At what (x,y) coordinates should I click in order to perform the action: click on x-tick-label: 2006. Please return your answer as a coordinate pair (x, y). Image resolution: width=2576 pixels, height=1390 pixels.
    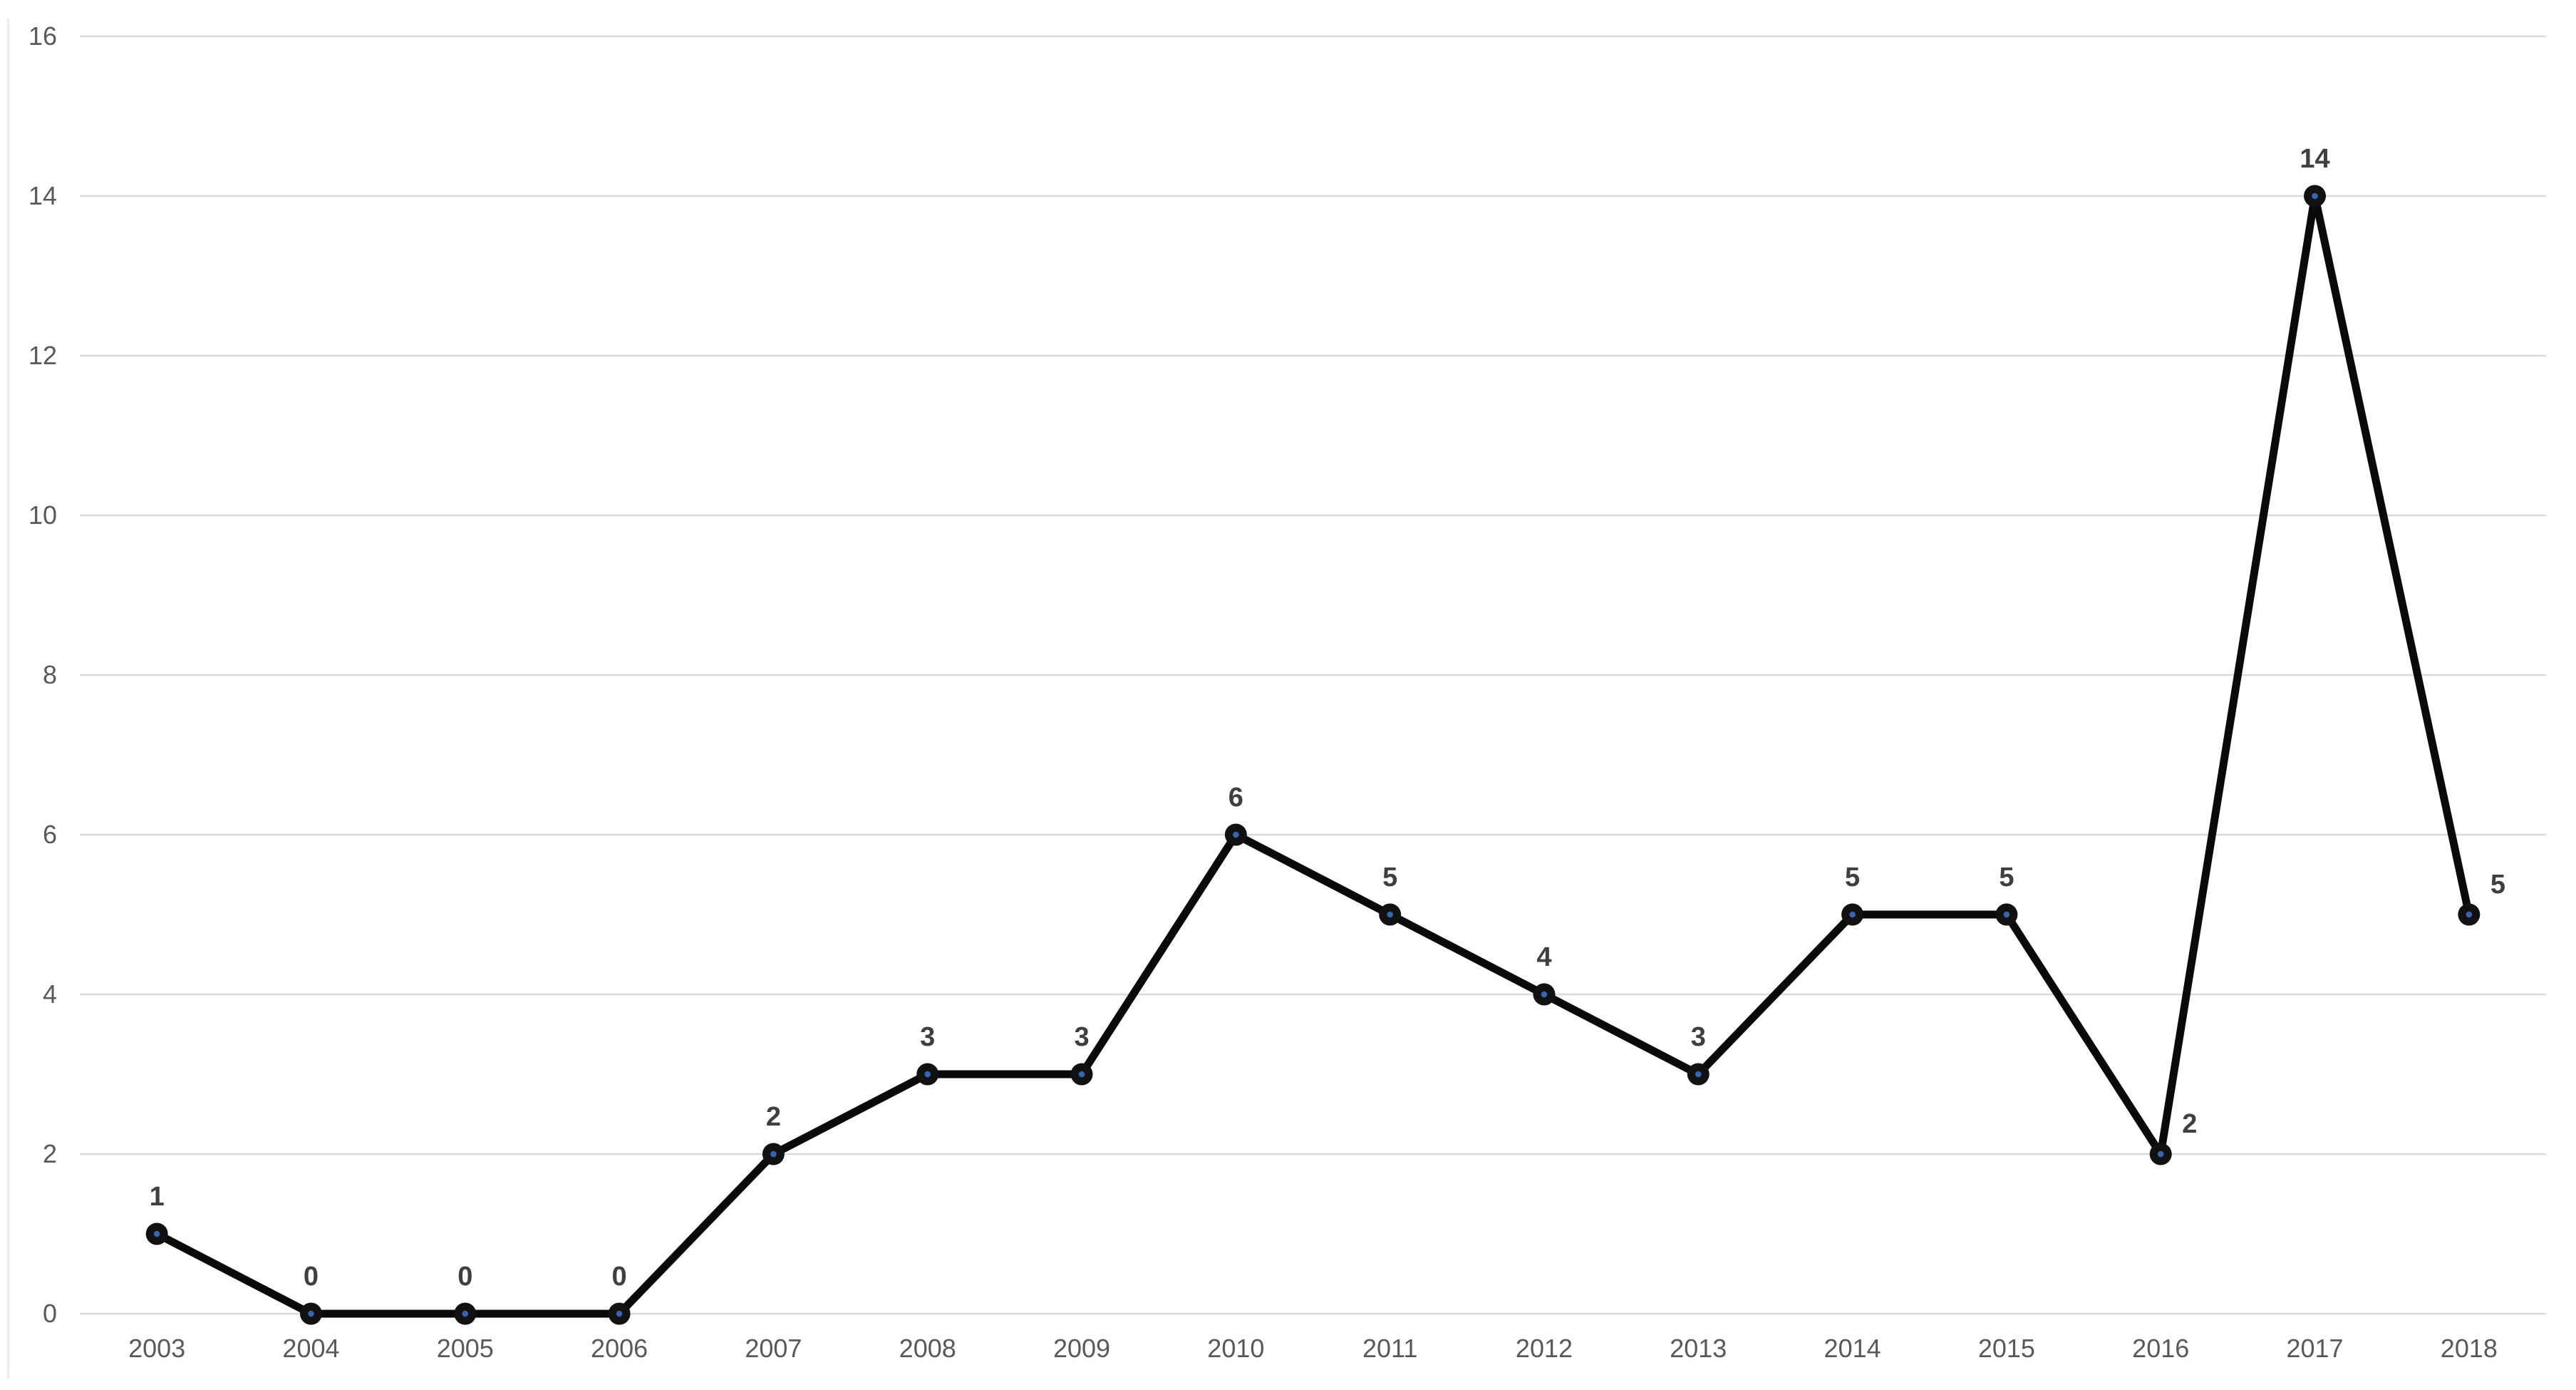
    Looking at the image, I should click on (620, 1348).